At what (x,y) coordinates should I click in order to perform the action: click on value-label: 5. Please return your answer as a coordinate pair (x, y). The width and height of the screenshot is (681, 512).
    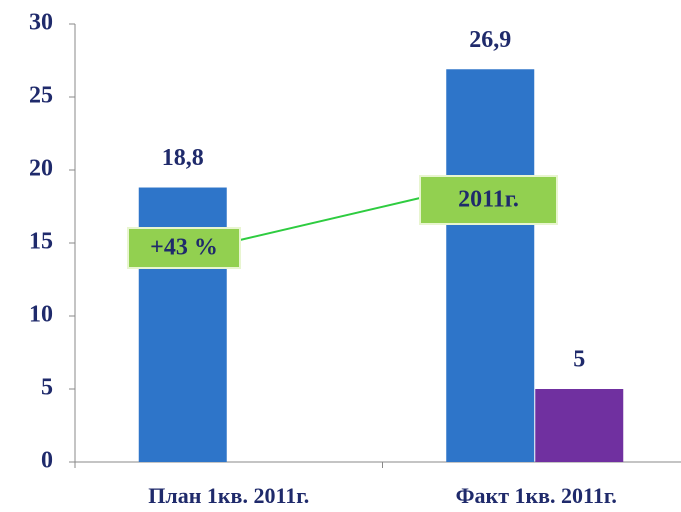
    Looking at the image, I should click on (579, 360).